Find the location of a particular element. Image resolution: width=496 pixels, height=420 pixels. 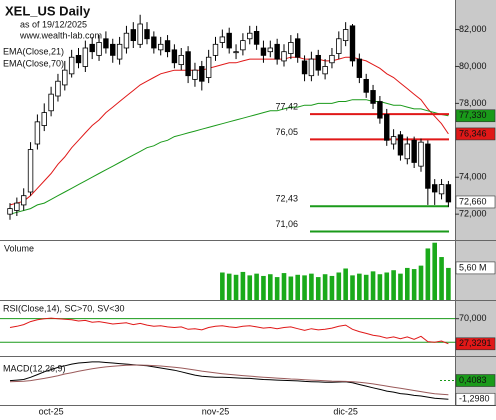

last-value-label: -1,2980 is located at coordinates (474, 399).